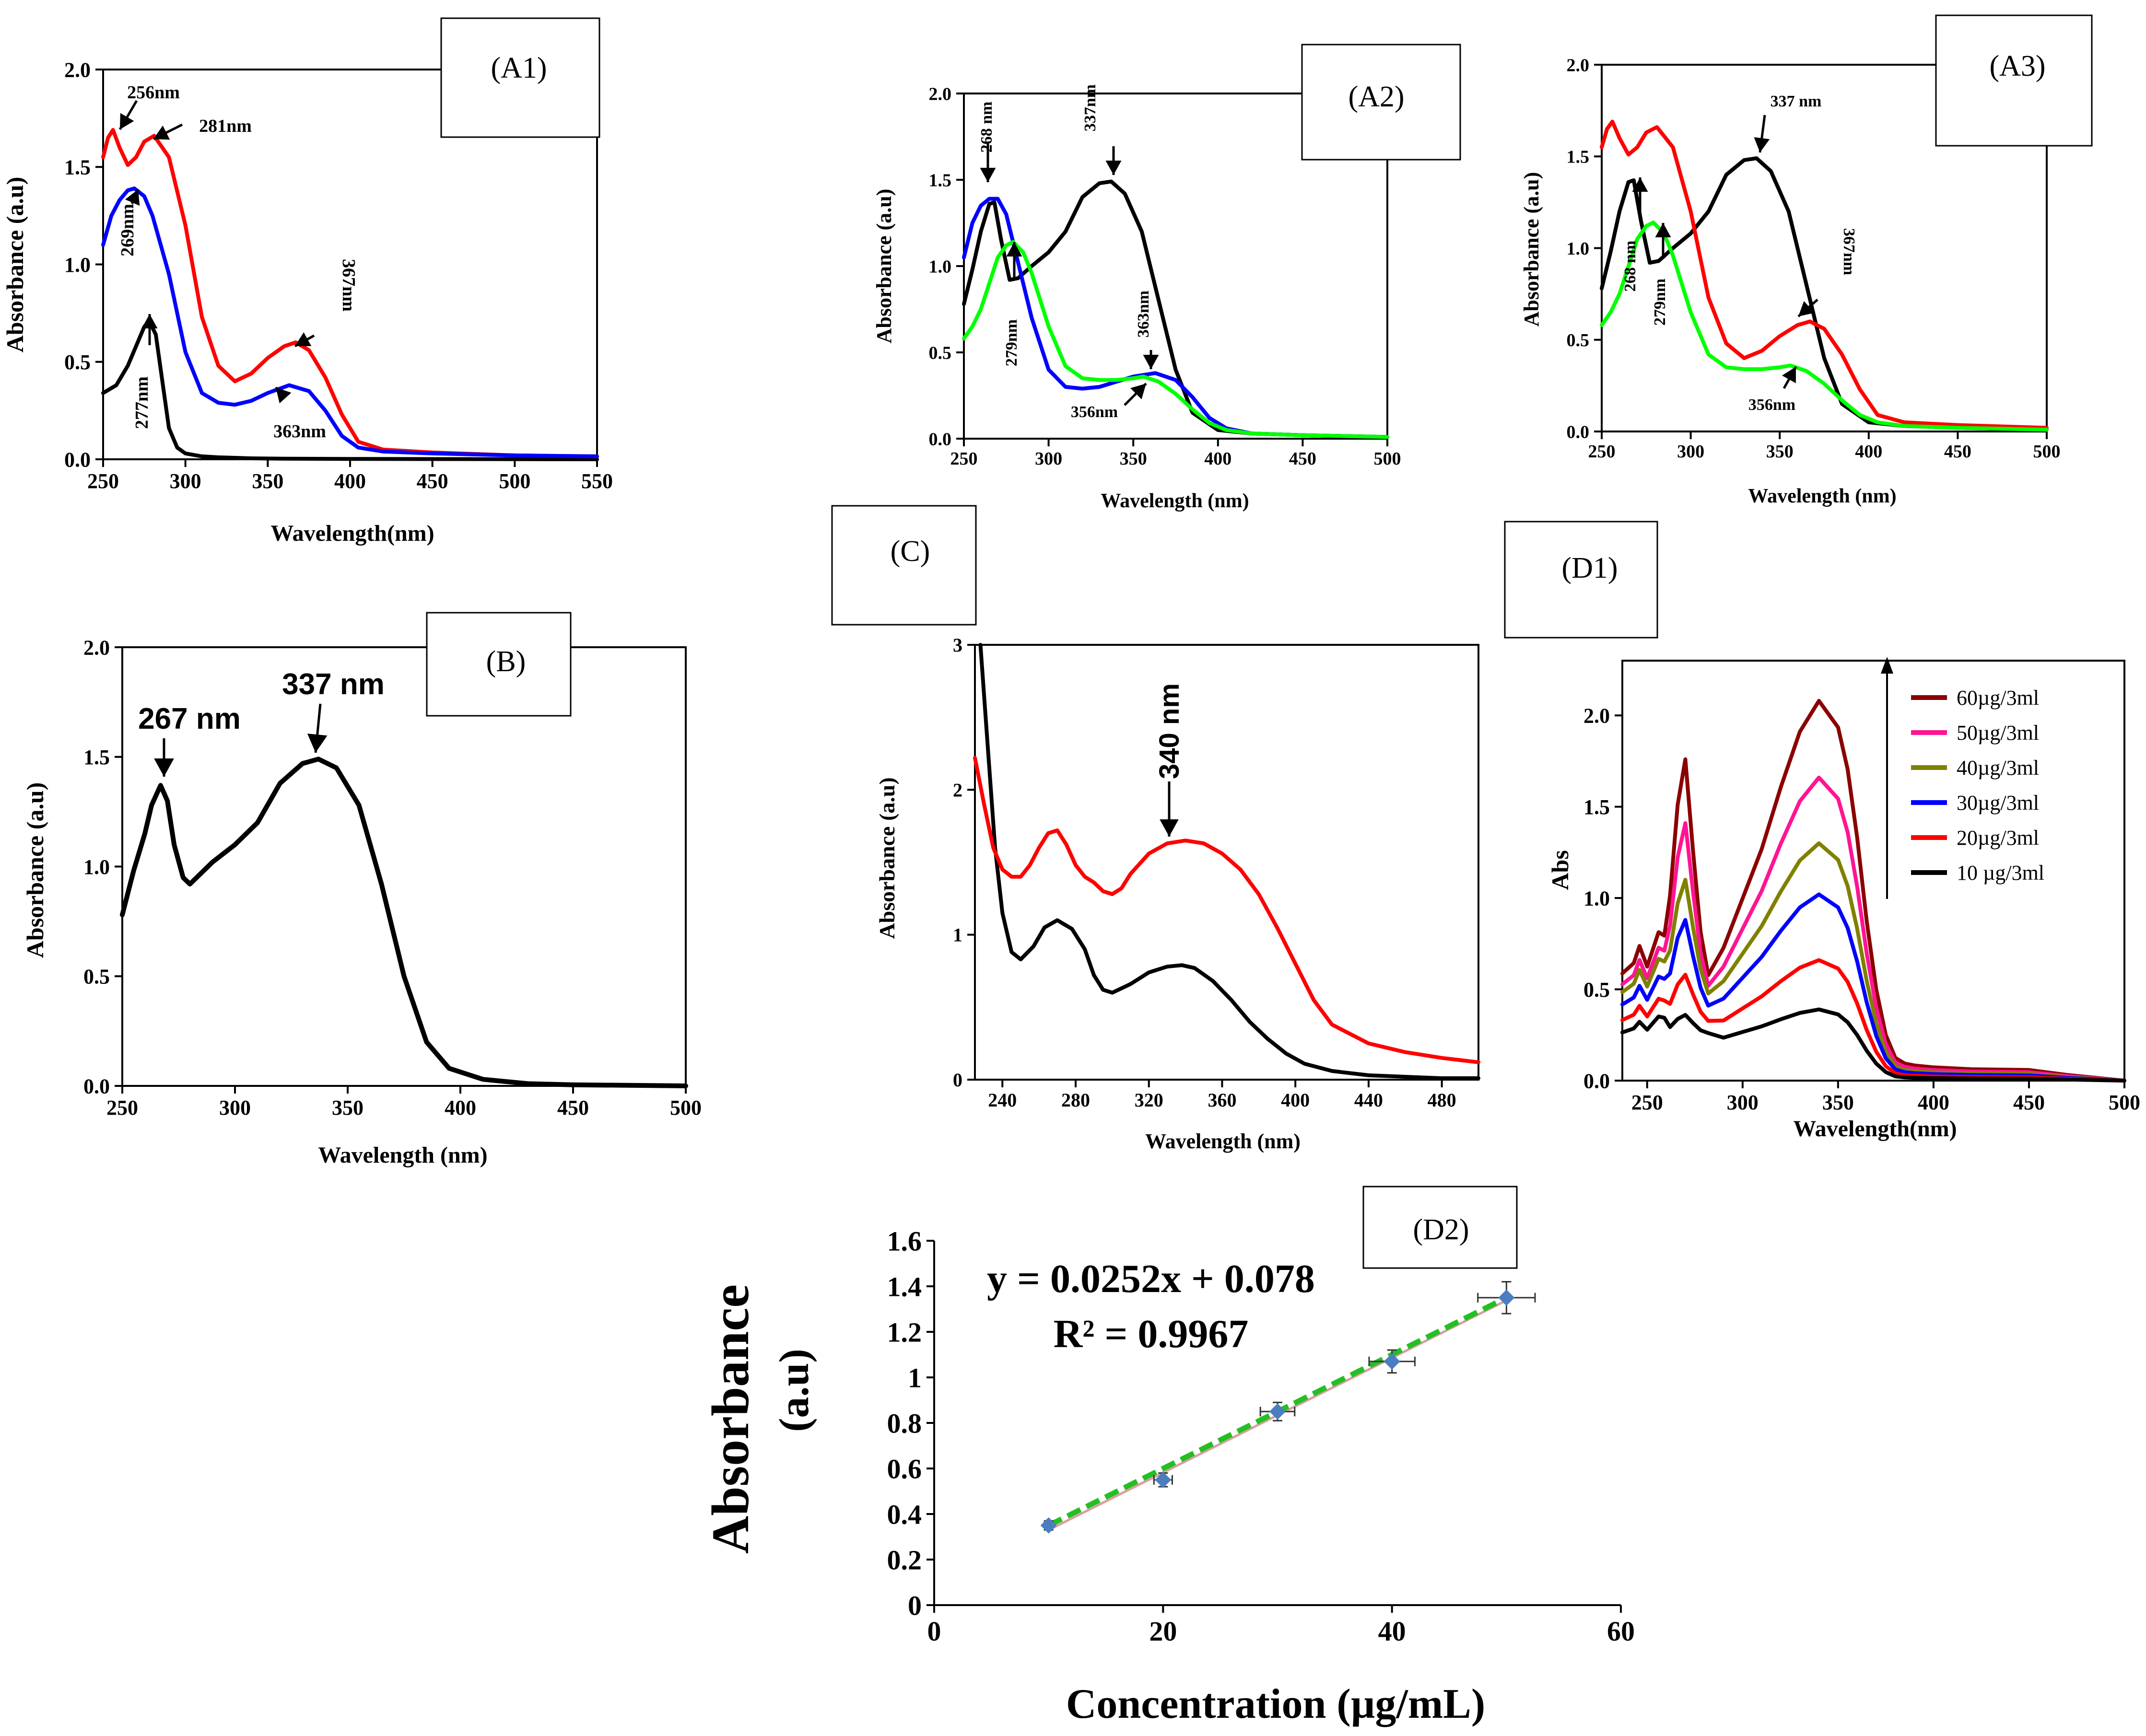  What do you see at coordinates (597, 481) in the screenshot?
I see `x-tick-label: 550` at bounding box center [597, 481].